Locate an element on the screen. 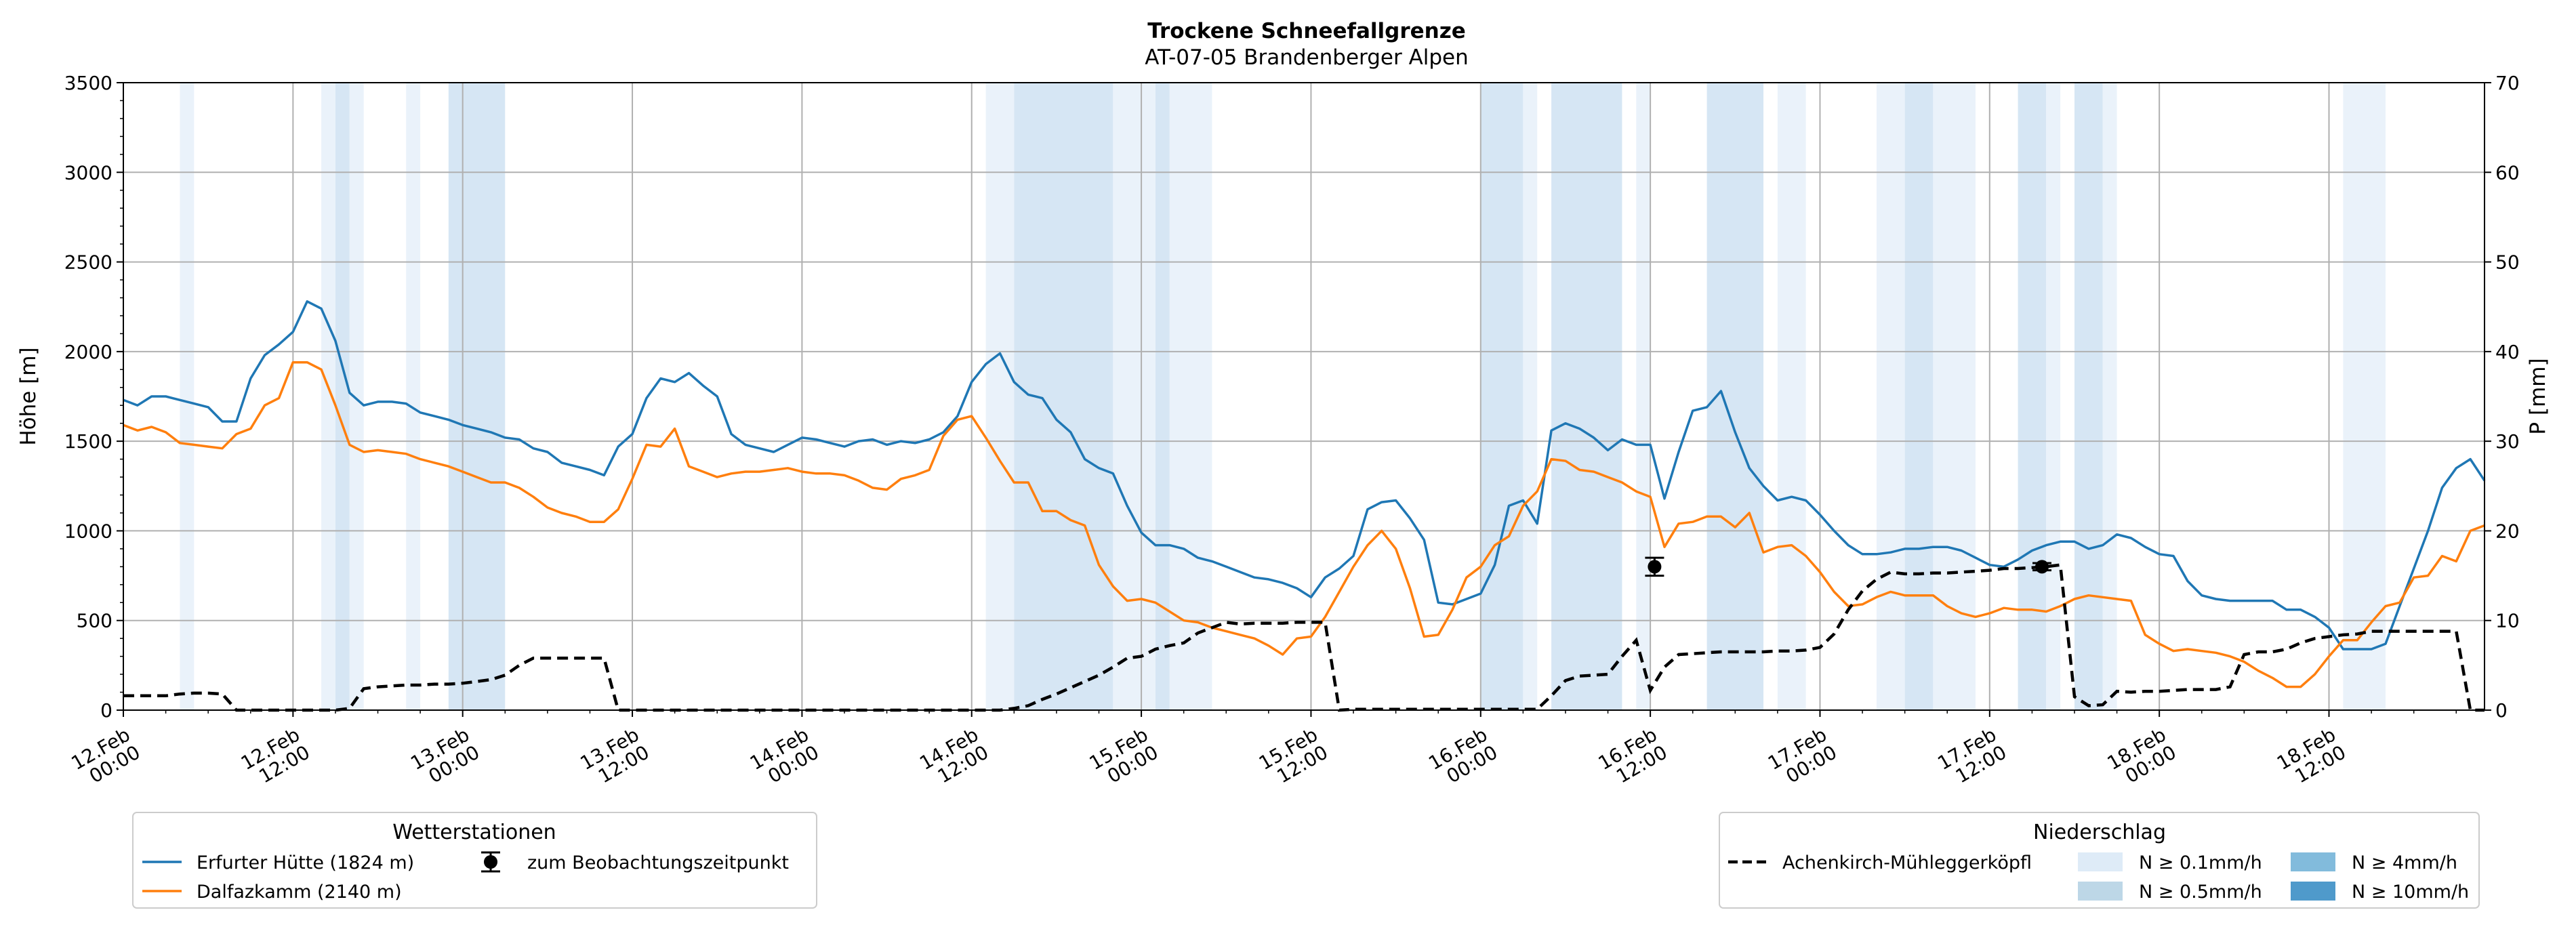  y-tick-label: 500 is located at coordinates (95, 621).